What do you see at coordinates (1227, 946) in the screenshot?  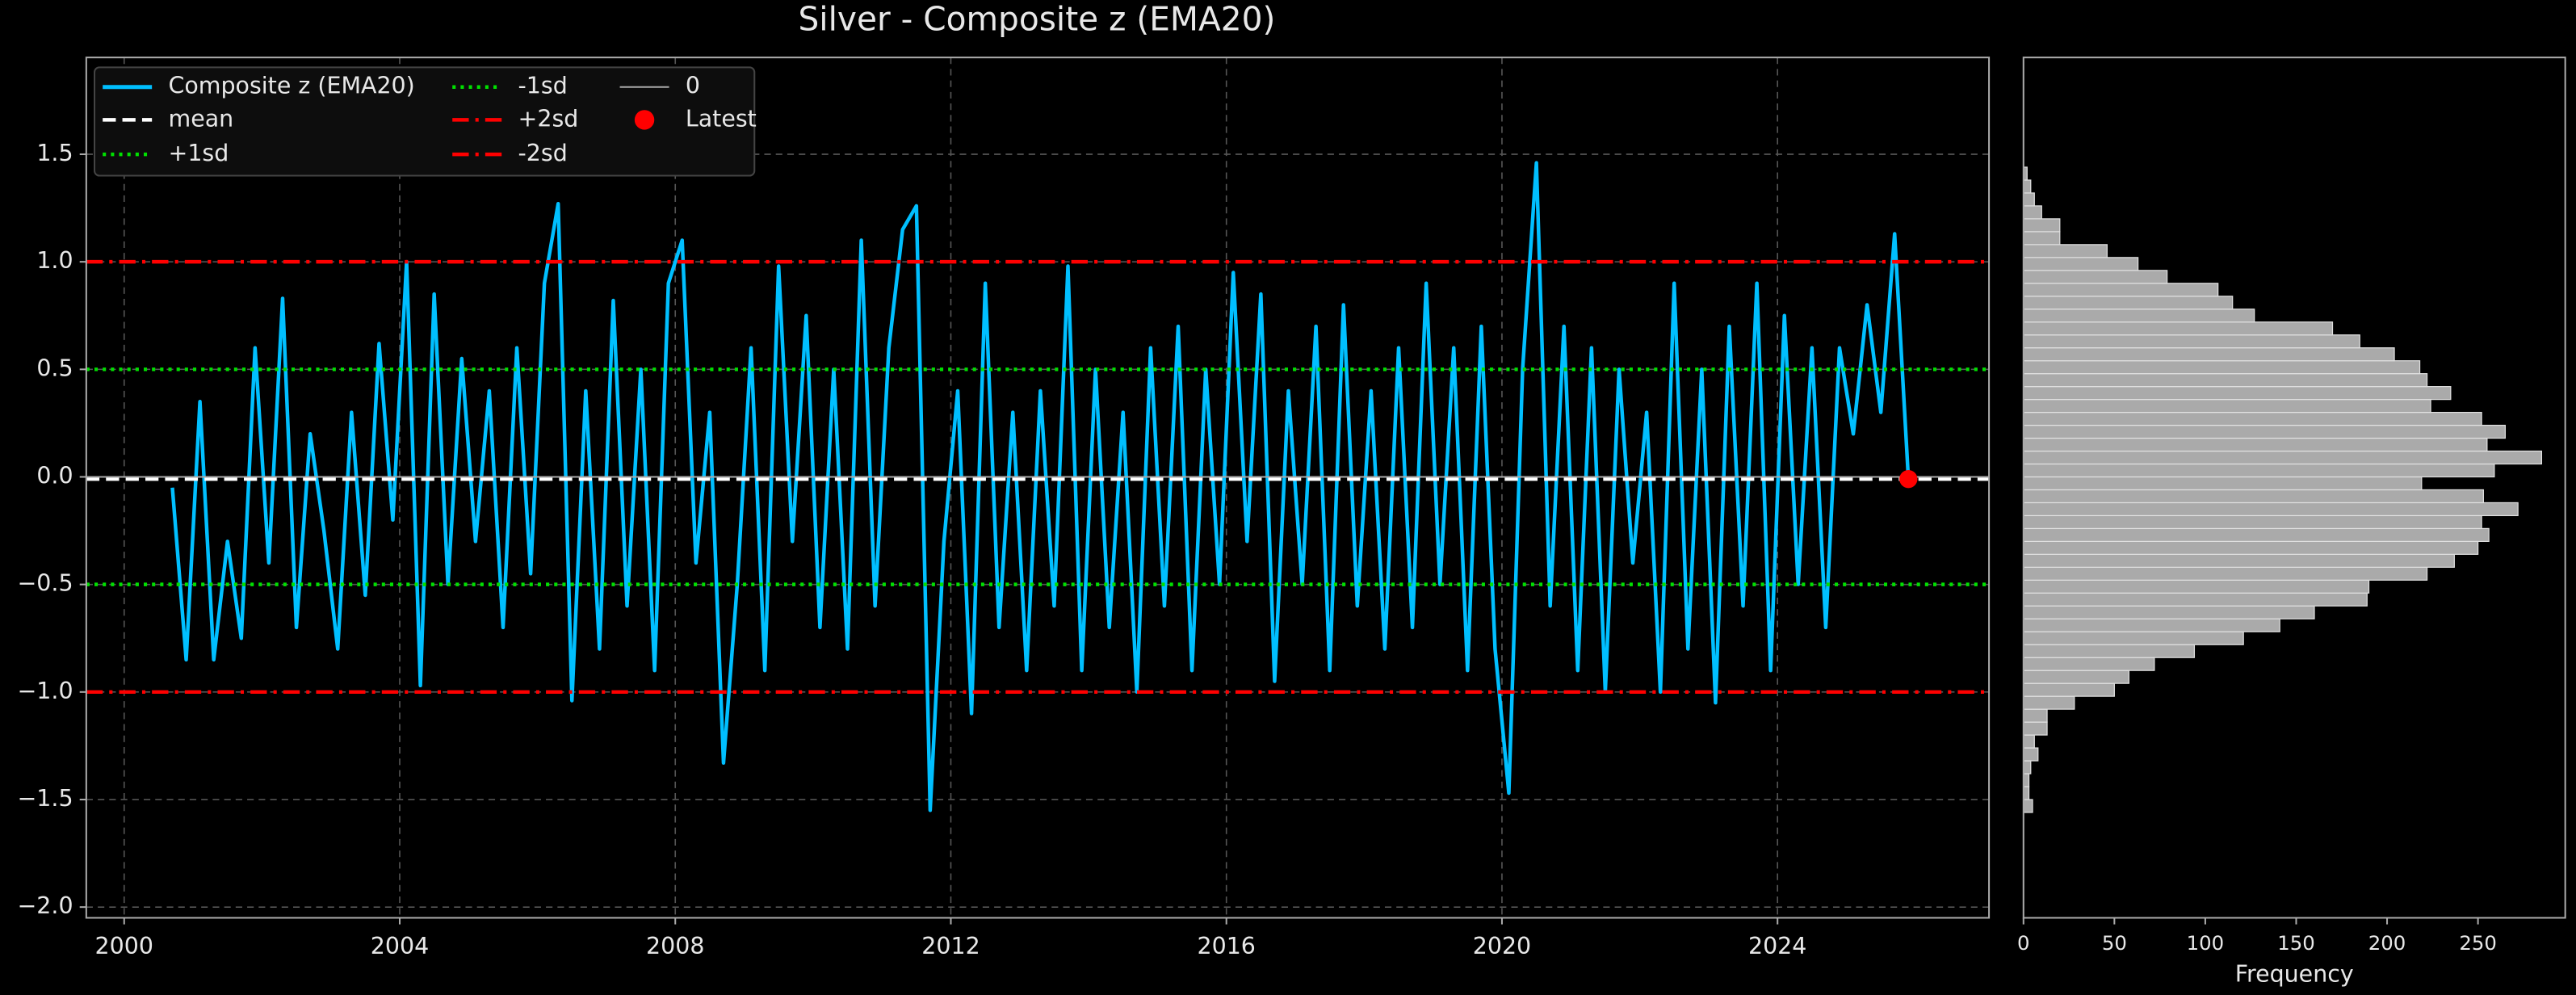 I see `x-tick-label: 2016` at bounding box center [1227, 946].